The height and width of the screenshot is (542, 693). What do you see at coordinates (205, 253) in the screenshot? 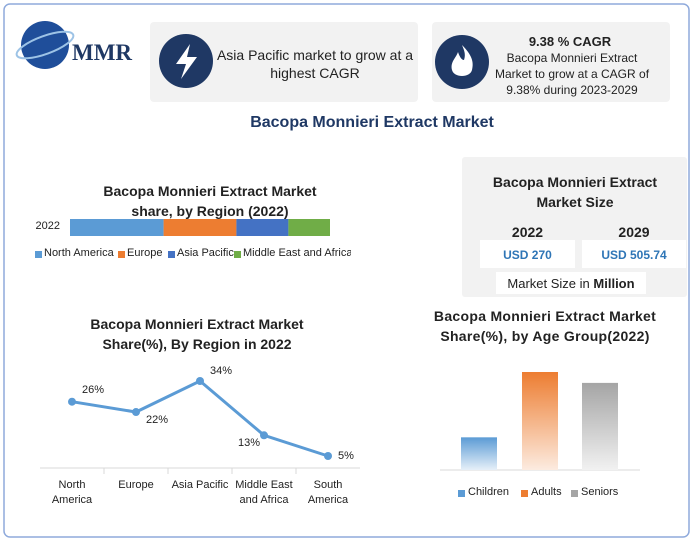
I see `legend-label: Asia Pacific` at bounding box center [205, 253].